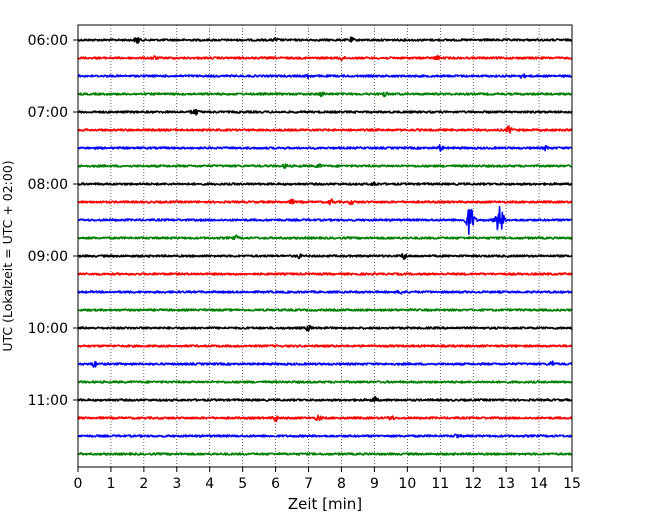  What do you see at coordinates (7, 255) in the screenshot?
I see `y-axis-label: UTC (Lokalzeit = UTC + 02:00)` at bounding box center [7, 255].